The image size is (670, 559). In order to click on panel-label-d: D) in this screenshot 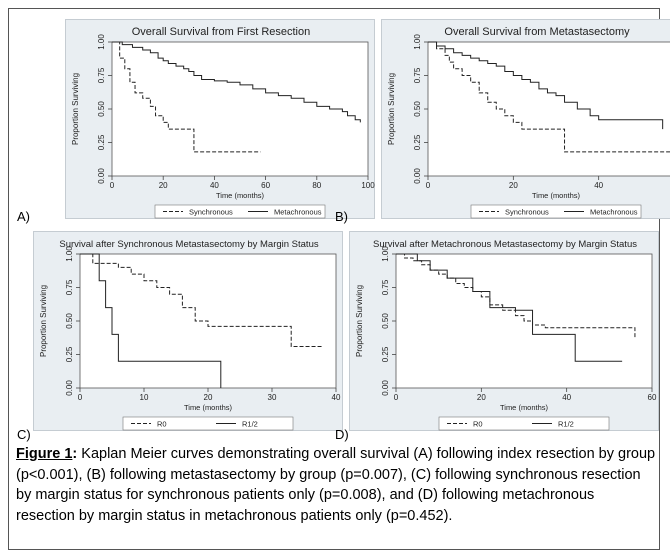, I will do `click(342, 434)`.